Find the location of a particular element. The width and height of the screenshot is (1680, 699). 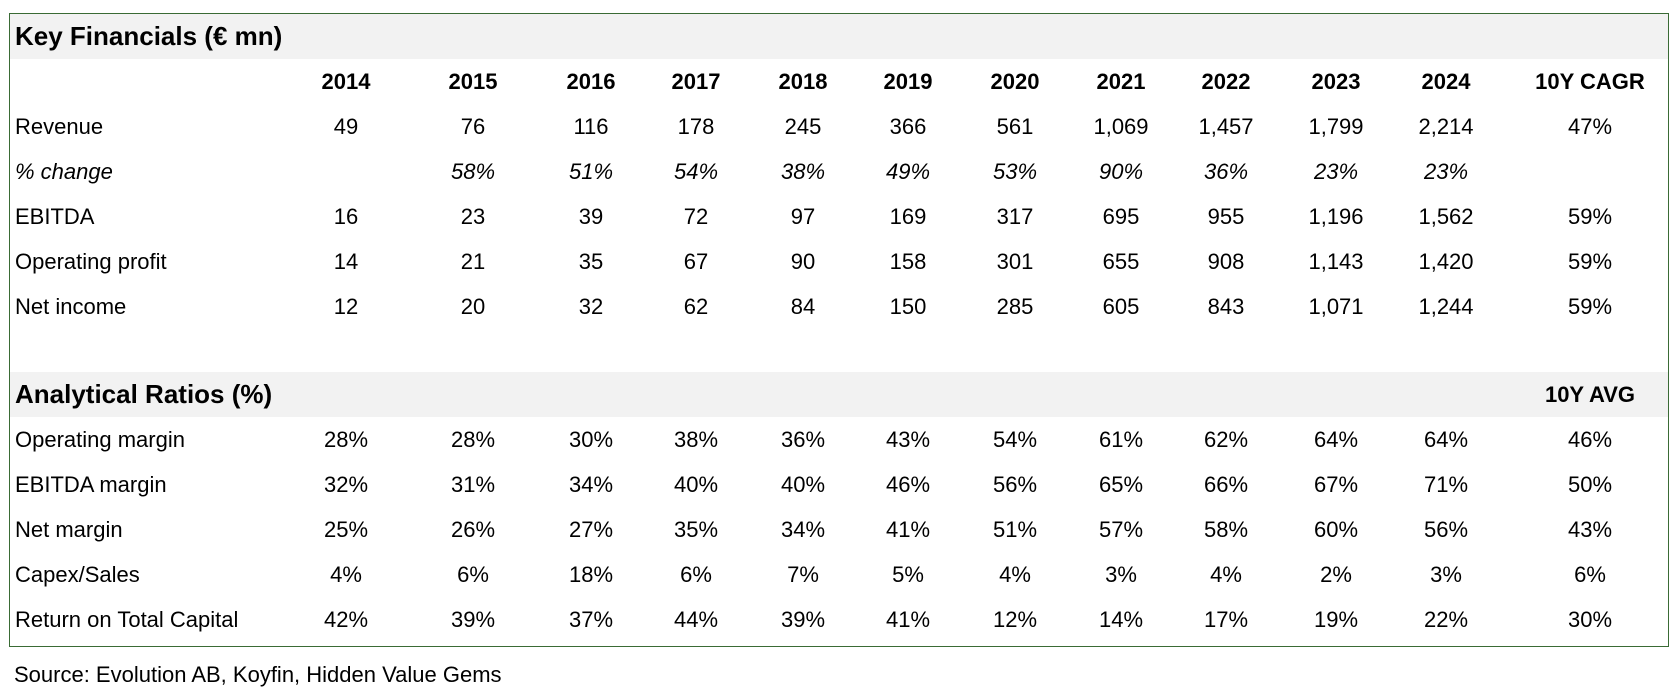

table-cell: 57% is located at coordinates (1121, 529).